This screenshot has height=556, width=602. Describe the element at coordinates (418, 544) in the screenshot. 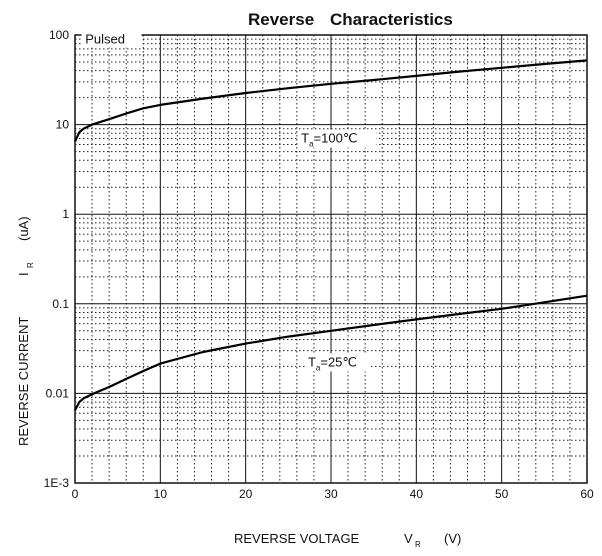

I see `x-axis-subscript: R` at that location.